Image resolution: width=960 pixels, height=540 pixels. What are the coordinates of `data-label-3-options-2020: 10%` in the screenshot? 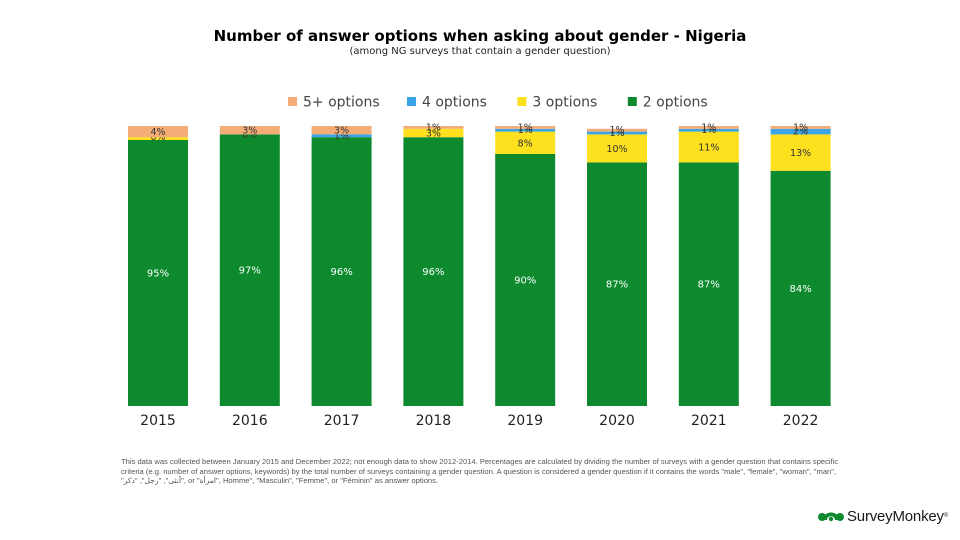 It's located at (616, 149).